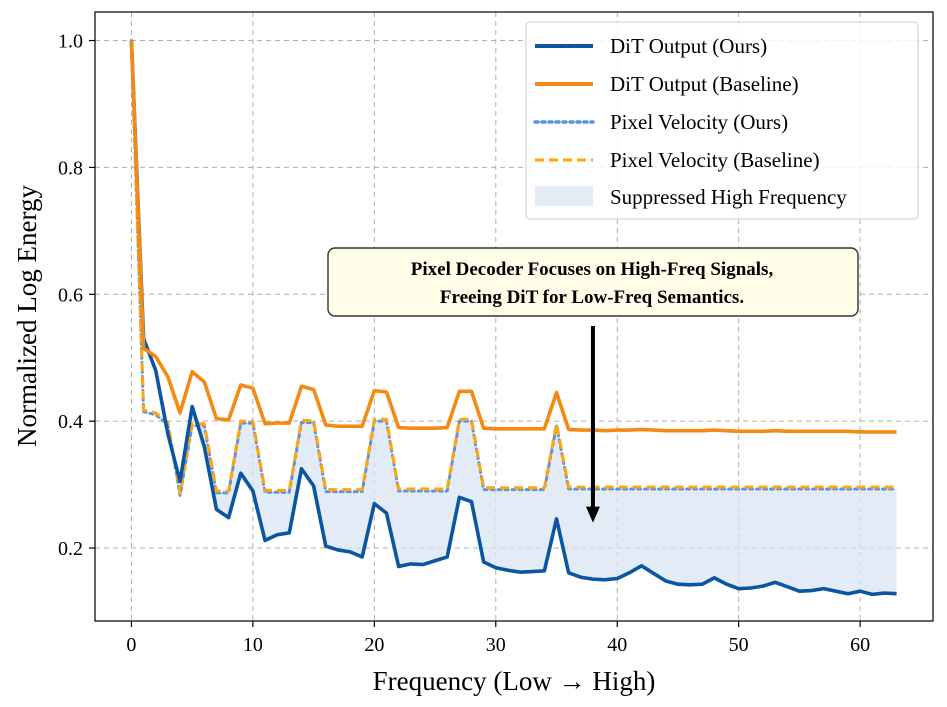  I want to click on y-tick-label: 0.2, so click(70, 549).